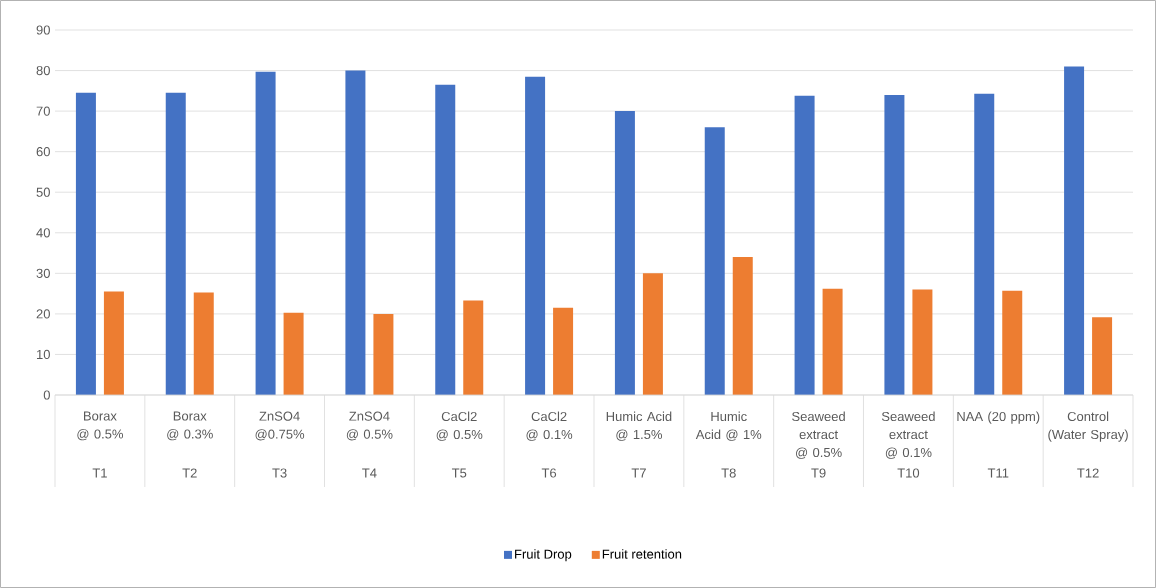 This screenshot has width=1156, height=588. I want to click on y-tick-label: 40, so click(43, 233).